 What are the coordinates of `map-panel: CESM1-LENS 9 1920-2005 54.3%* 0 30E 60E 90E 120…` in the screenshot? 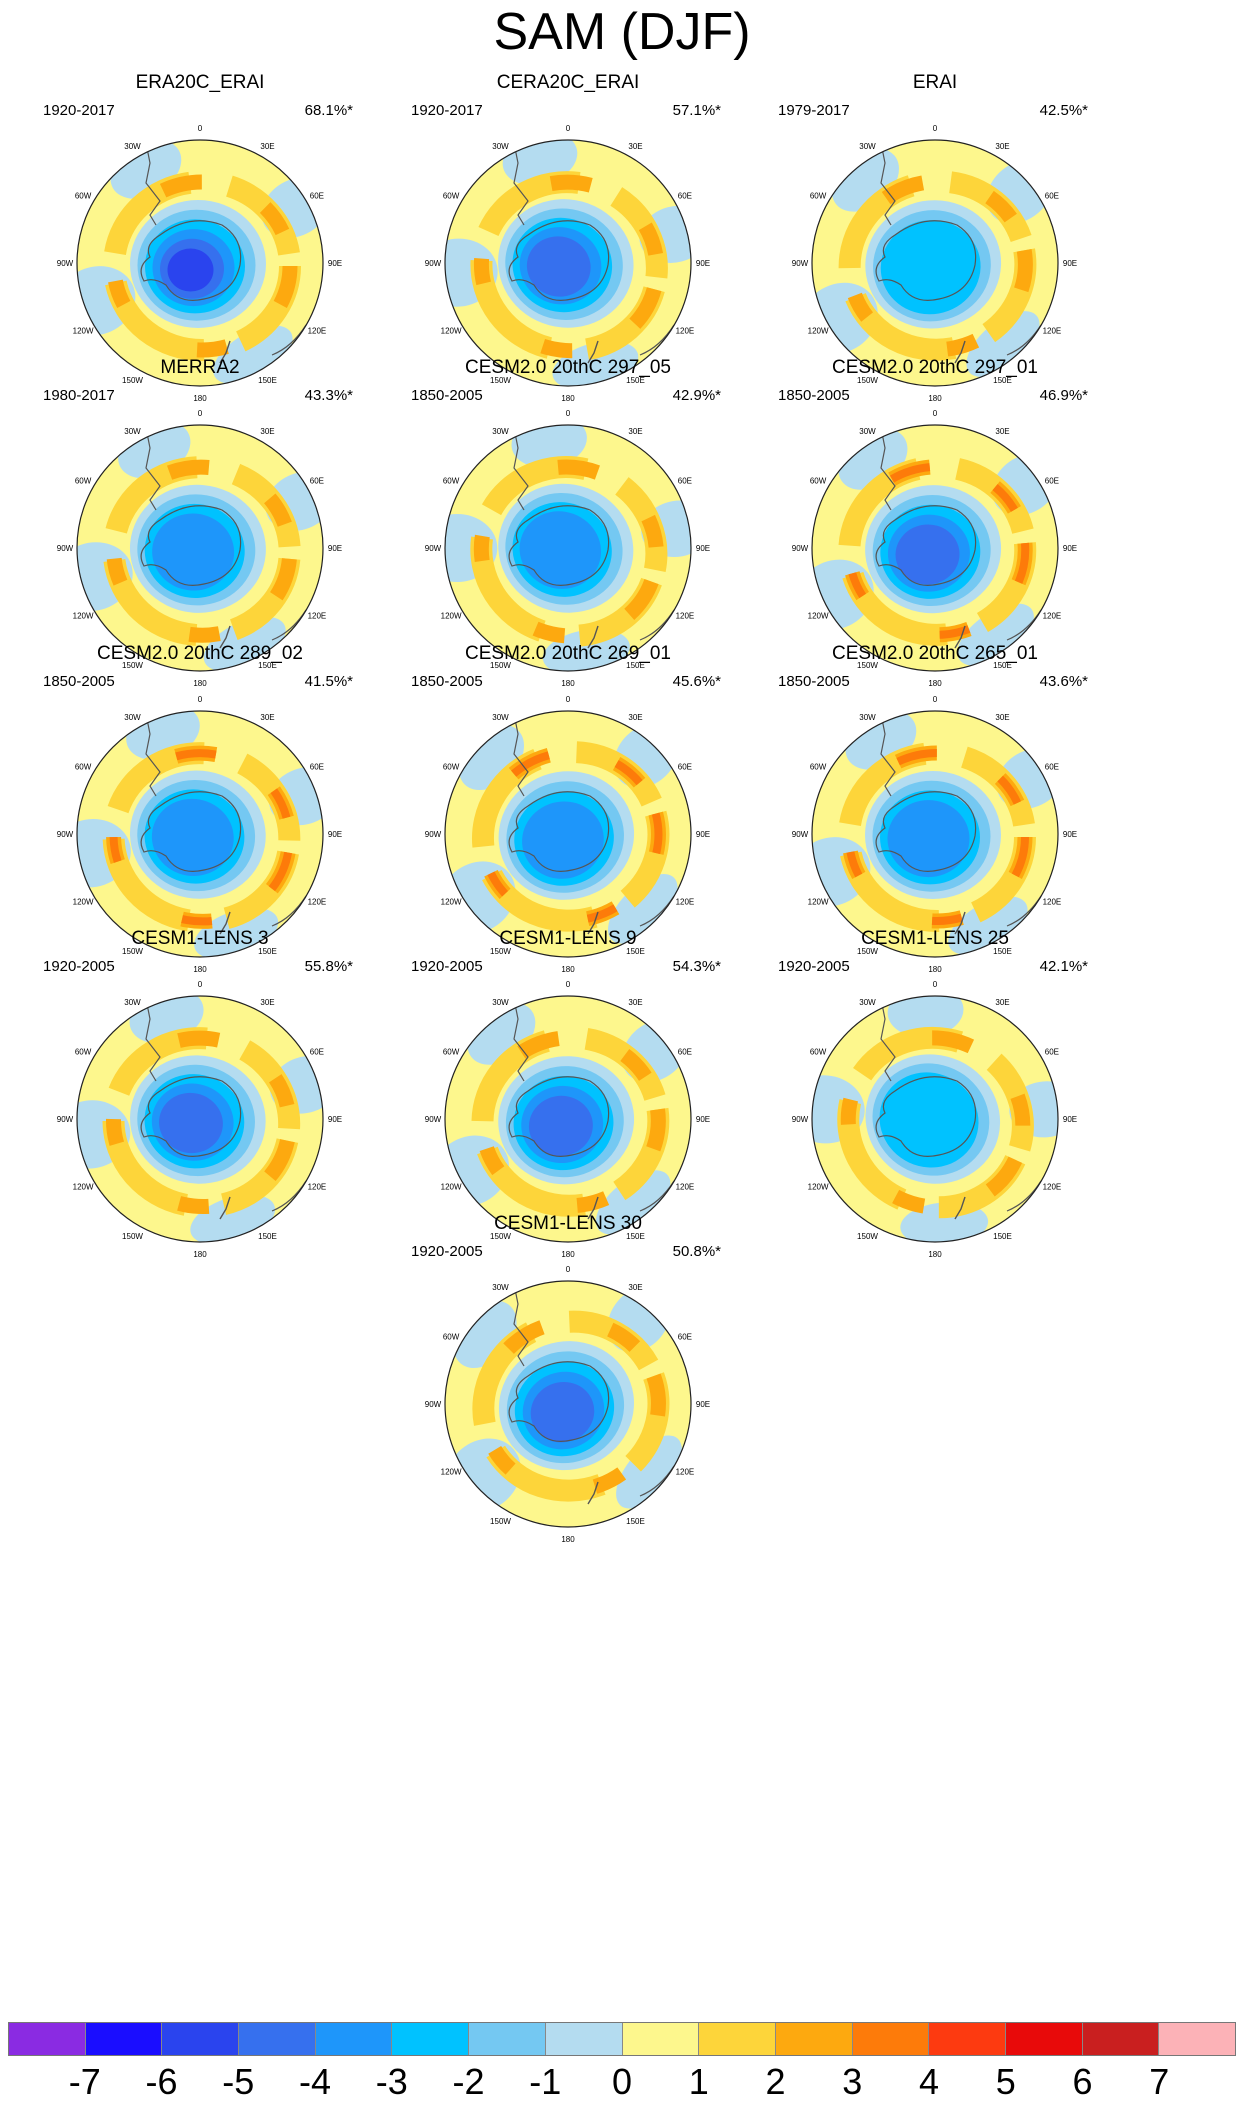 It's located at (568, 1098).